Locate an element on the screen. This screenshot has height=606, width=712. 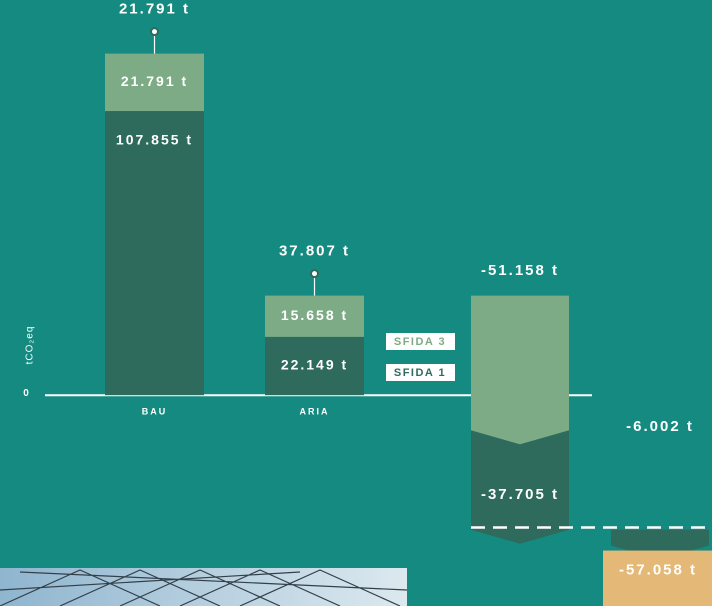
value-label: 15.658 t is located at coordinates (314, 315).